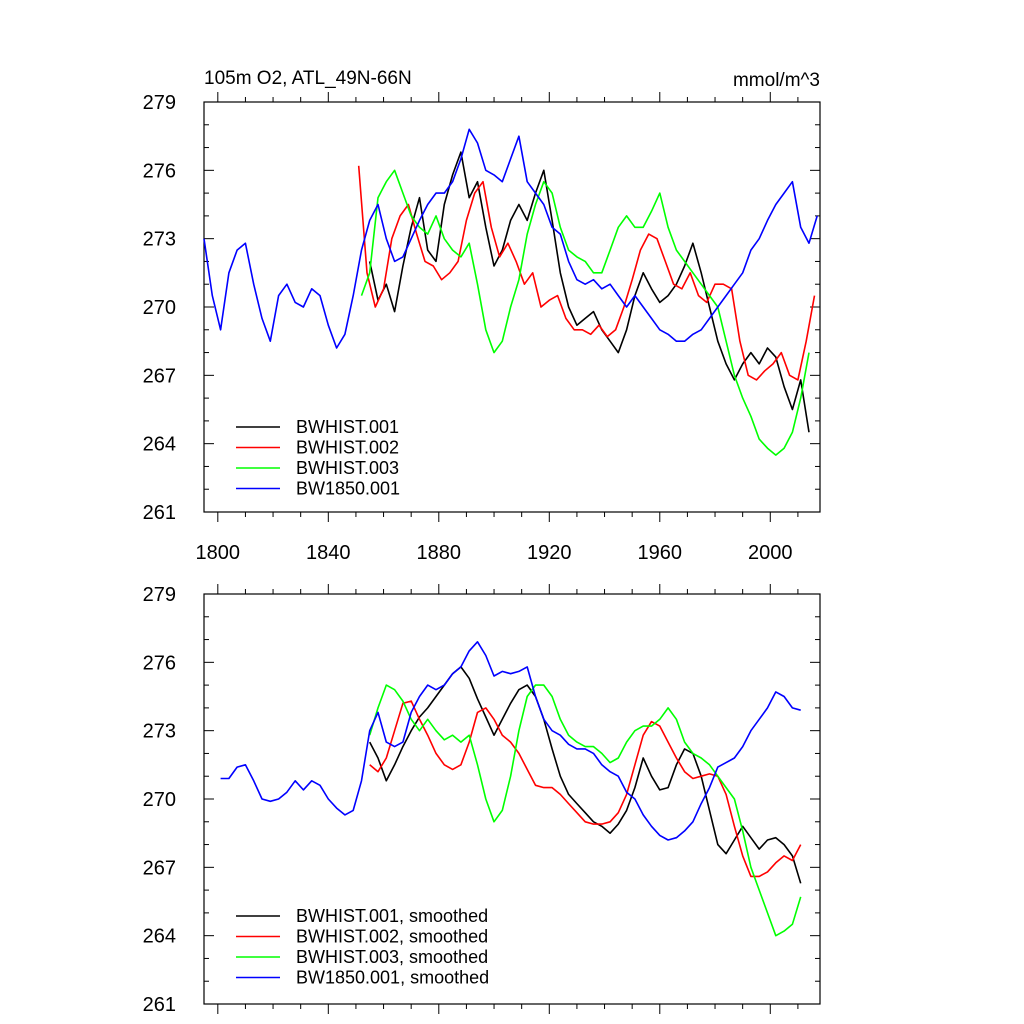 The height and width of the screenshot is (1024, 1024). What do you see at coordinates (347, 427) in the screenshot?
I see `legend-label: BWHIST.001` at bounding box center [347, 427].